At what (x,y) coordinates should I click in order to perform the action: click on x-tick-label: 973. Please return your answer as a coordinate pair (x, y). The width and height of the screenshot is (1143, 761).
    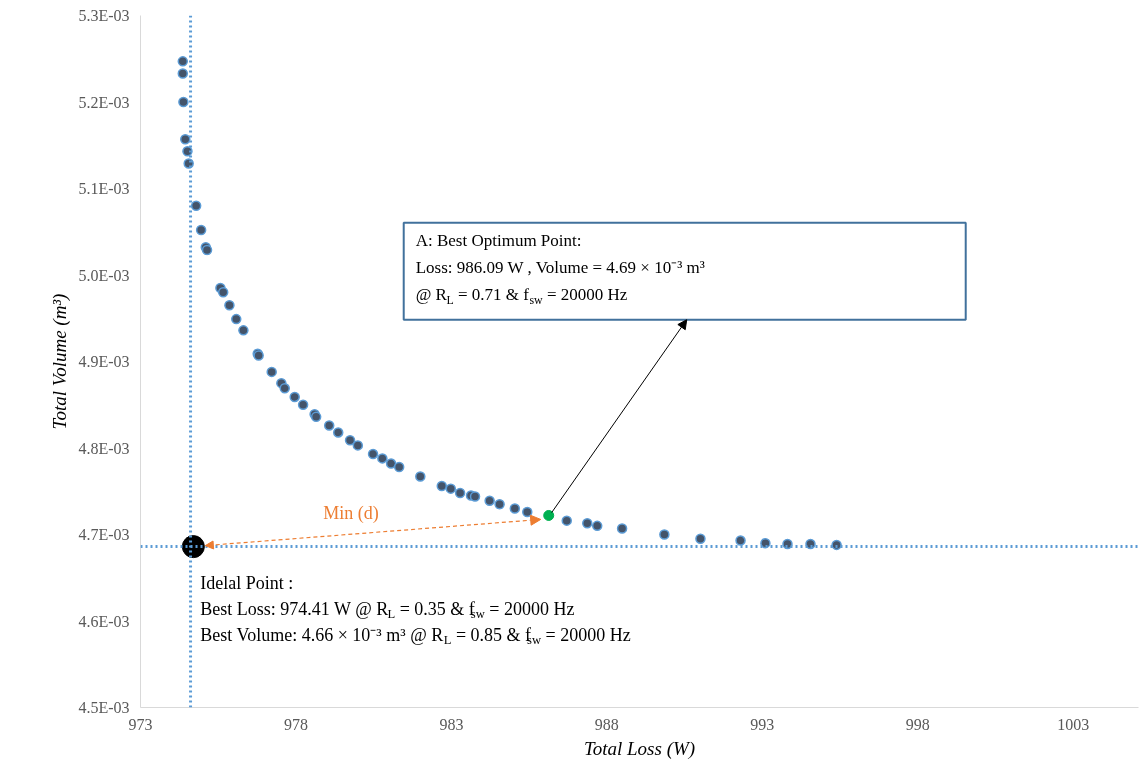
    Looking at the image, I should click on (140, 724).